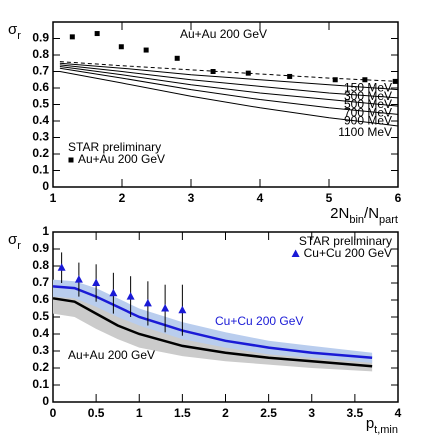 This screenshot has width=443, height=436. Describe the element at coordinates (96, 413) in the screenshot. I see `x-tick-label: 0.5` at that location.